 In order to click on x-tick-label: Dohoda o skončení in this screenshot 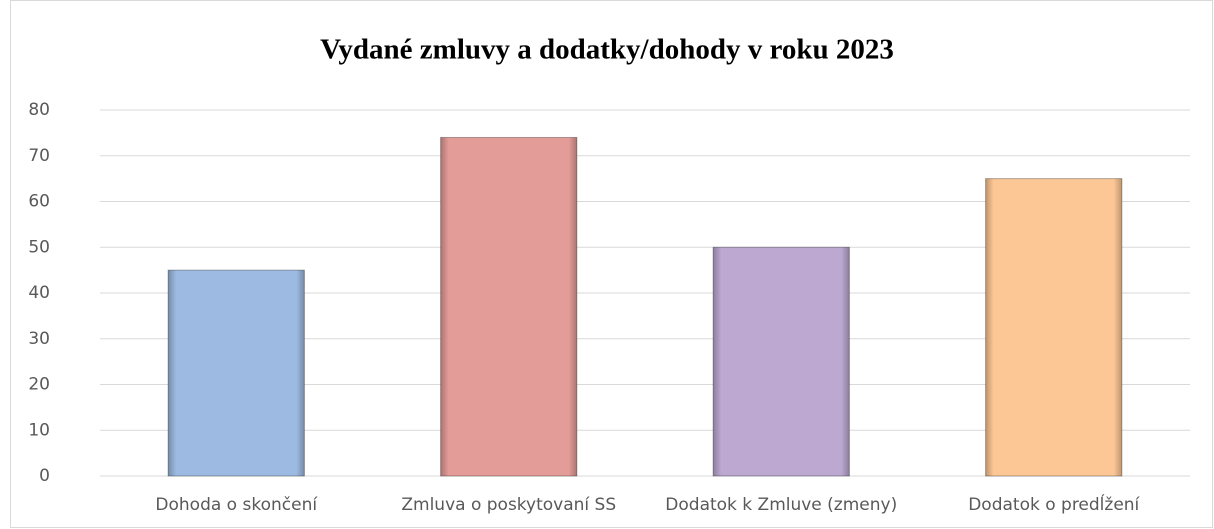, I will do `click(236, 505)`.